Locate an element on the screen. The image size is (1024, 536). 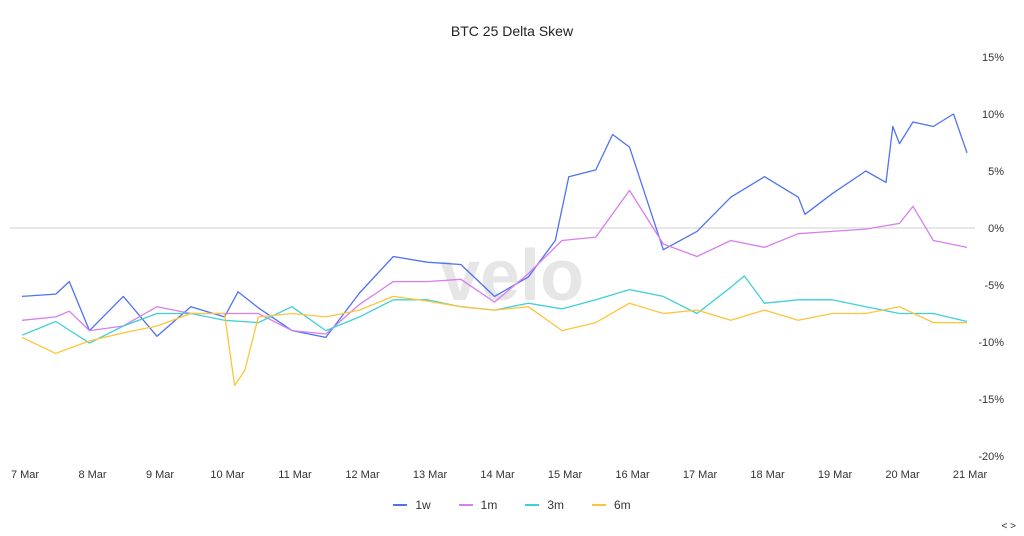
x-tick-label: 17 Mar is located at coordinates (700, 475).